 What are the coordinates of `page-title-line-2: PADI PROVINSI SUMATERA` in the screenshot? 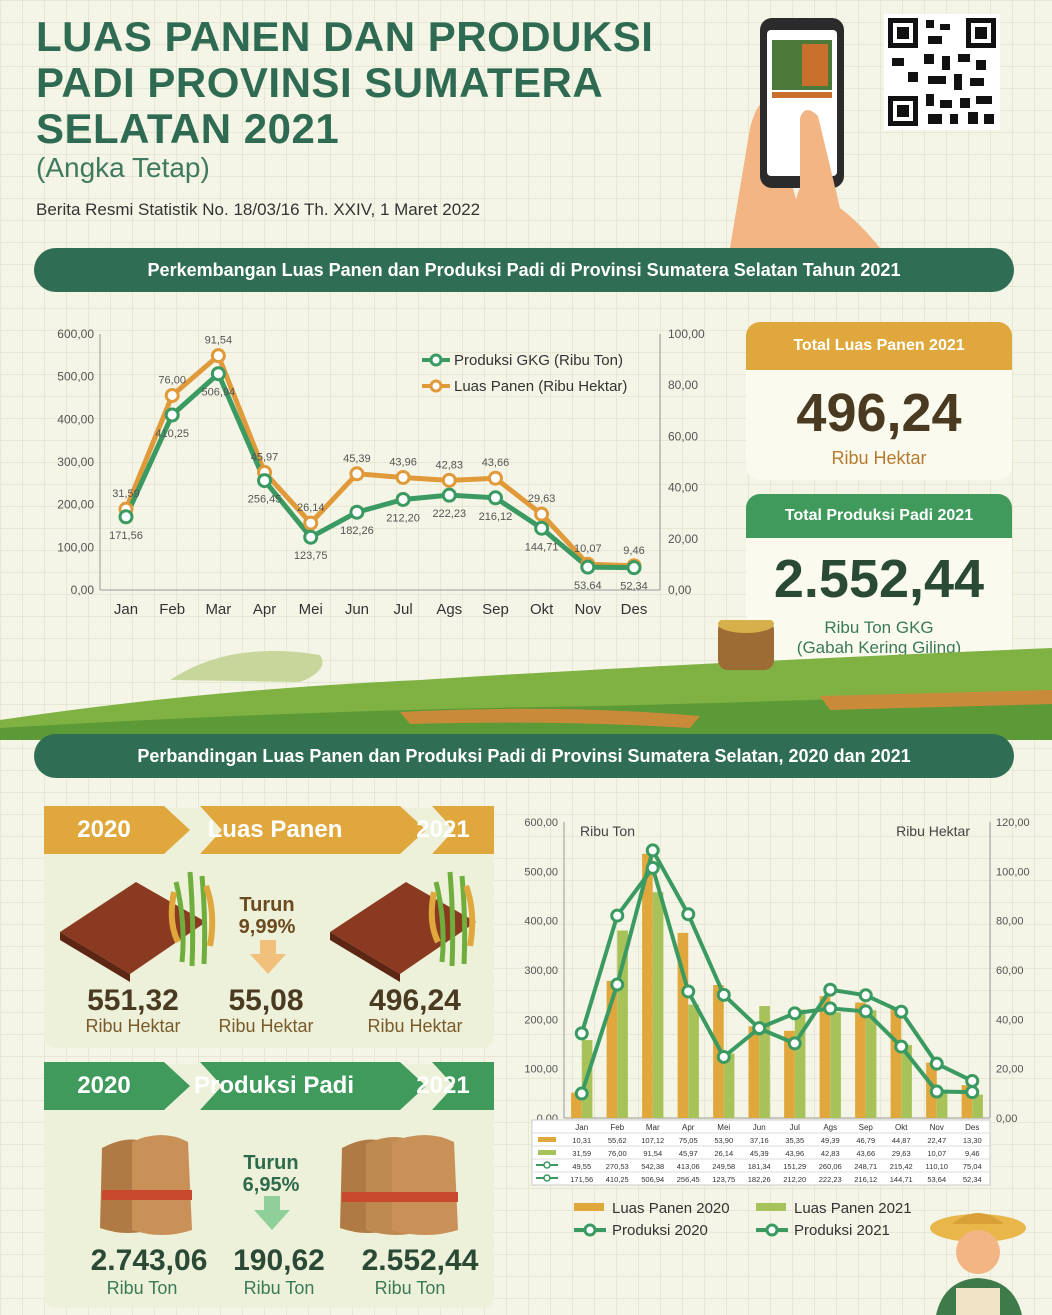 It's located at (320, 82).